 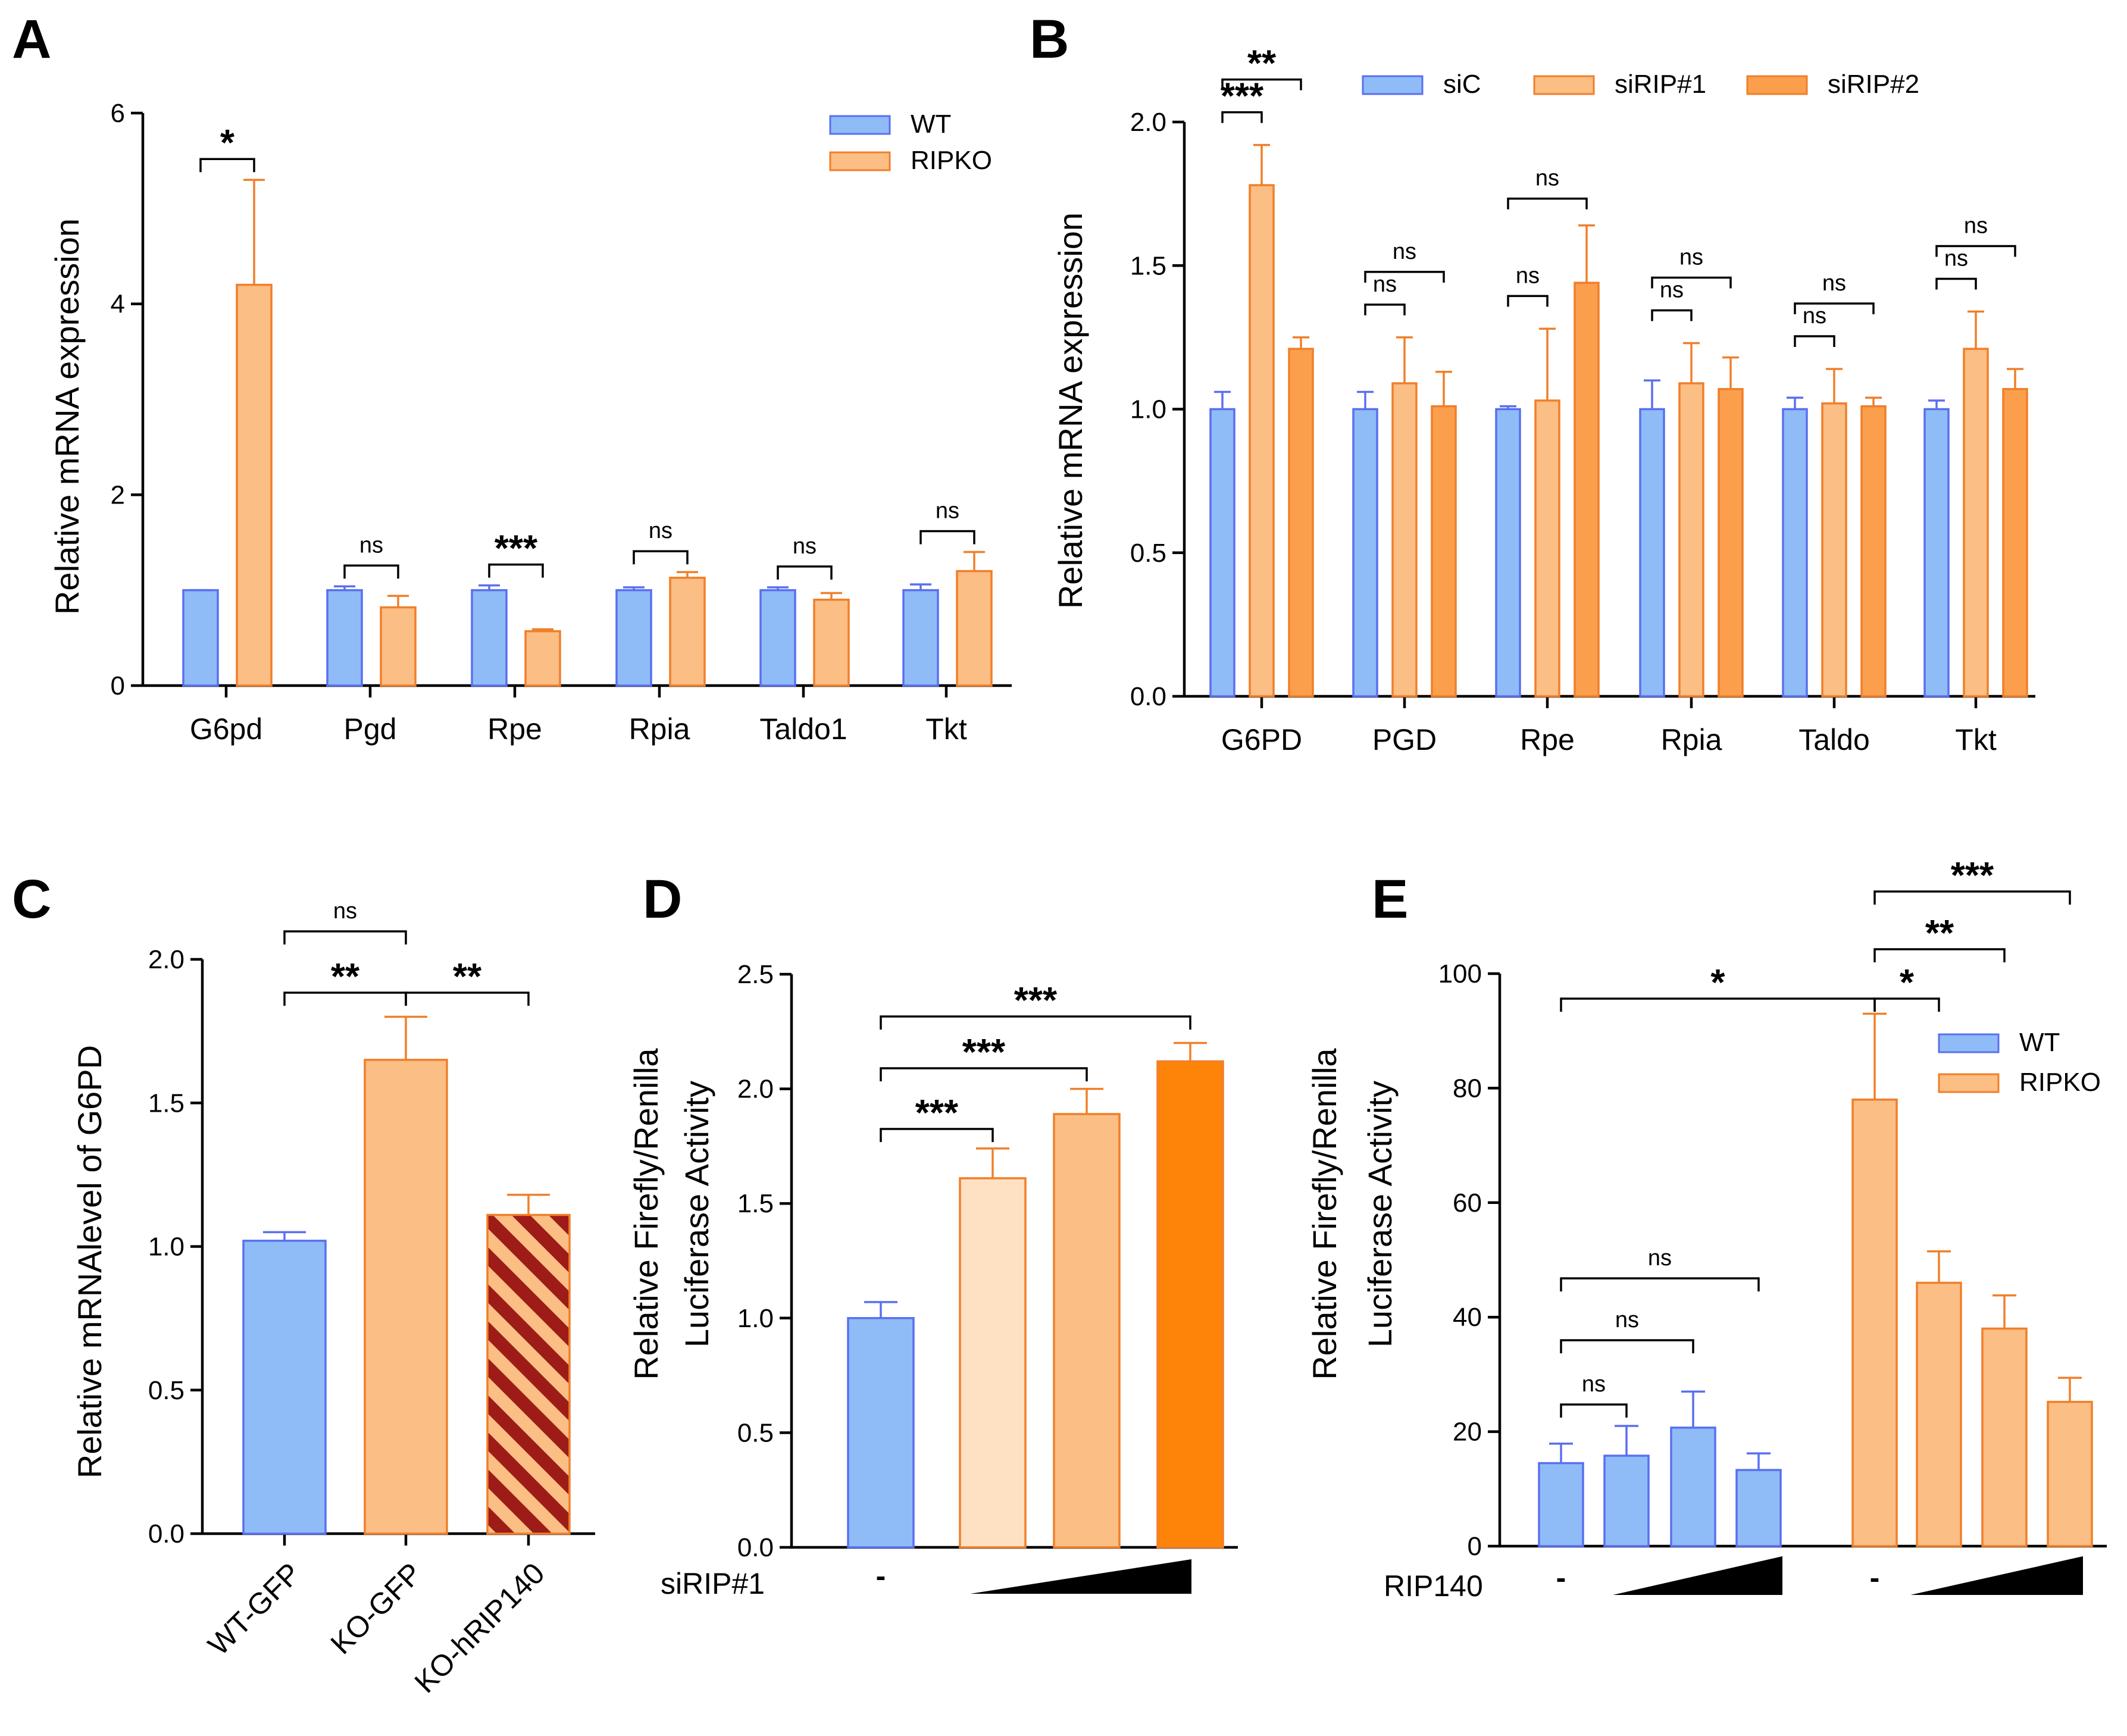 What do you see at coordinates (1380, 1214) in the screenshot?
I see `panel-e-ylabel-line2: Luciferase Activity` at bounding box center [1380, 1214].